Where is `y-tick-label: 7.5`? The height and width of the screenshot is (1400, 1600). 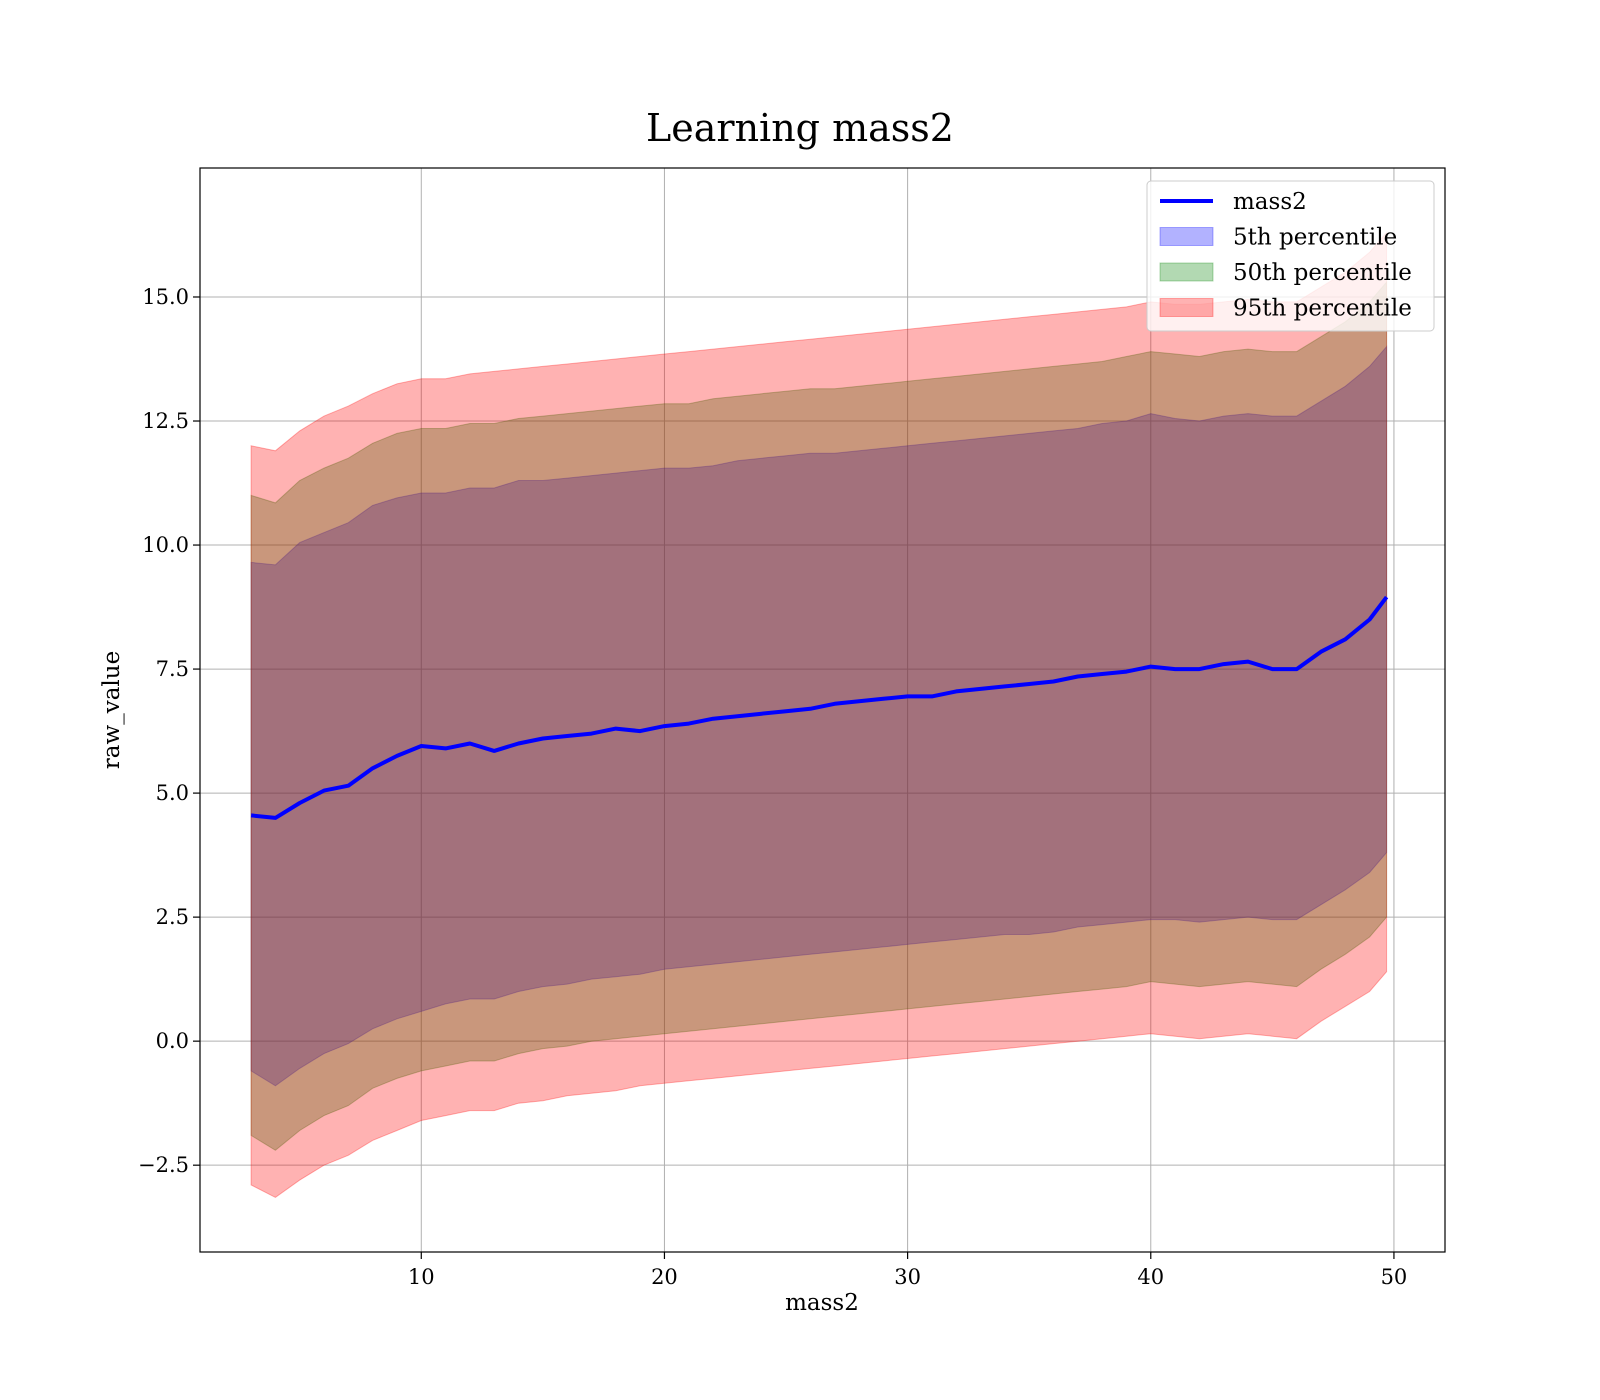
y-tick-label: 7.5 is located at coordinates (172, 669).